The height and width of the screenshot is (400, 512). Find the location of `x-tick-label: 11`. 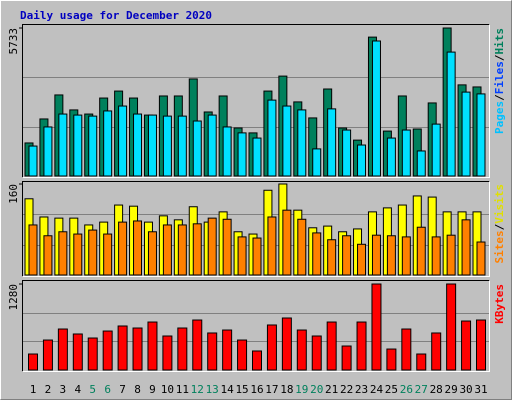

x-tick-label: 11 is located at coordinates (182, 389).